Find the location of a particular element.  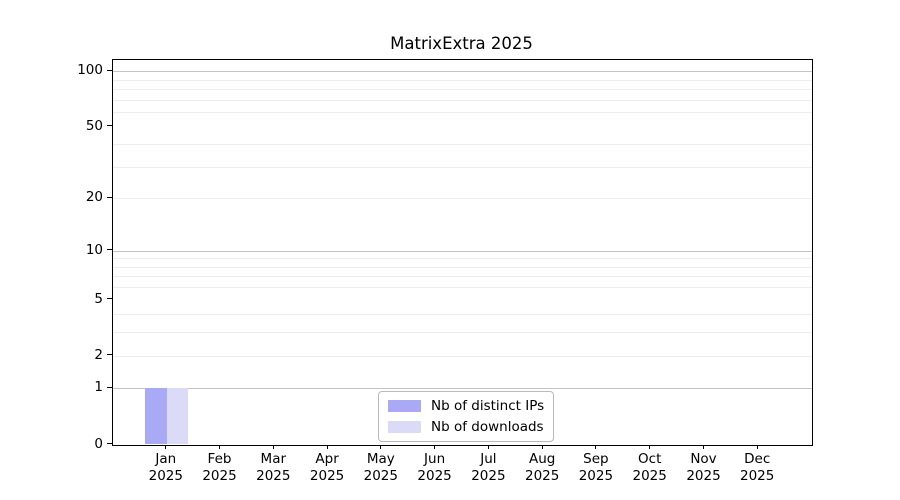

legend: Nb of distinct IPs Nb of downloads is located at coordinates (466, 416).